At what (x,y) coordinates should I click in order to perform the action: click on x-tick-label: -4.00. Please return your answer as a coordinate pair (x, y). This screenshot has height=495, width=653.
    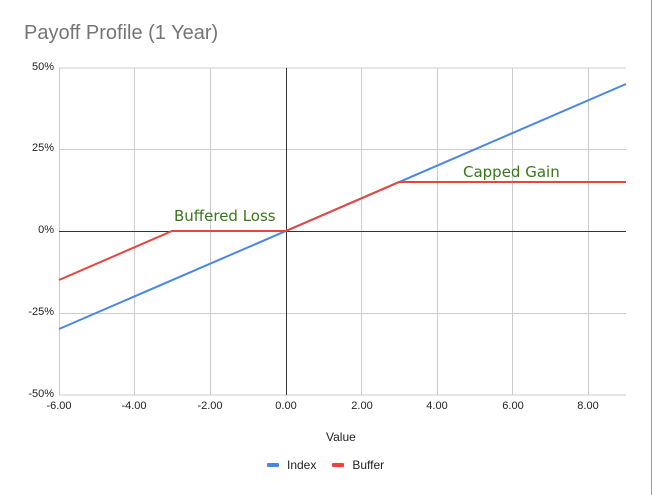
    Looking at the image, I should click on (134, 406).